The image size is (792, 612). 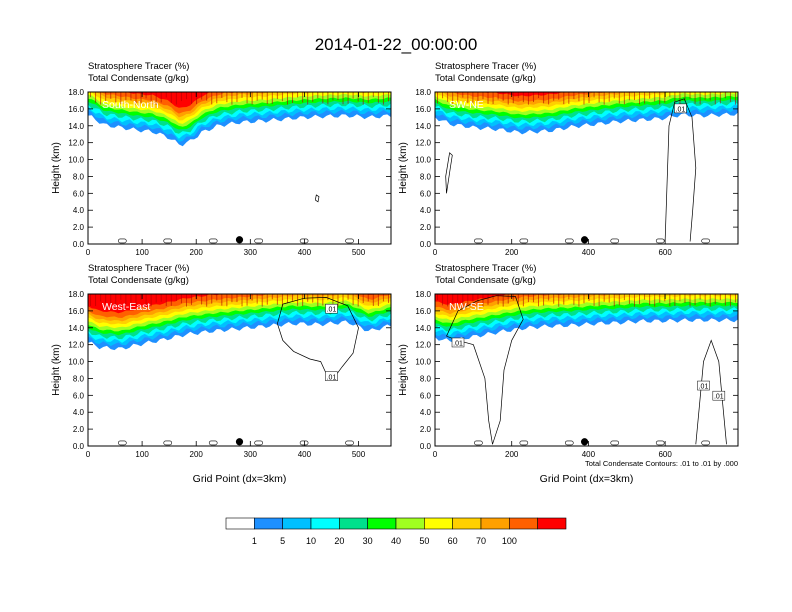 I want to click on y-tick-label: 4.0, so click(x=426, y=412).